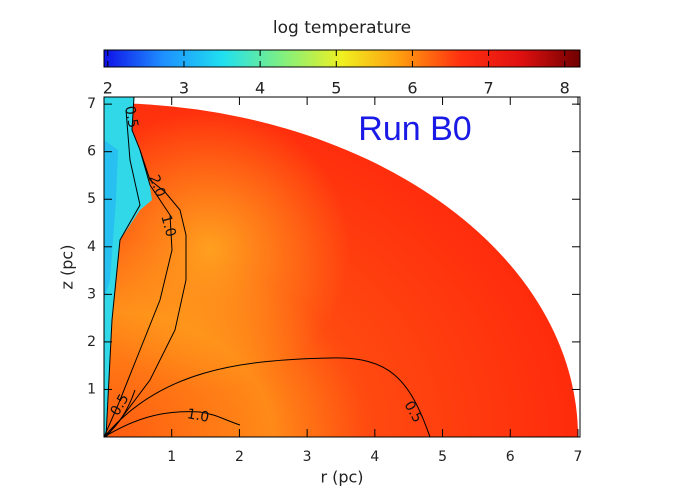 The image size is (700, 504). What do you see at coordinates (510, 457) in the screenshot?
I see `x-tick-label: 6` at bounding box center [510, 457].